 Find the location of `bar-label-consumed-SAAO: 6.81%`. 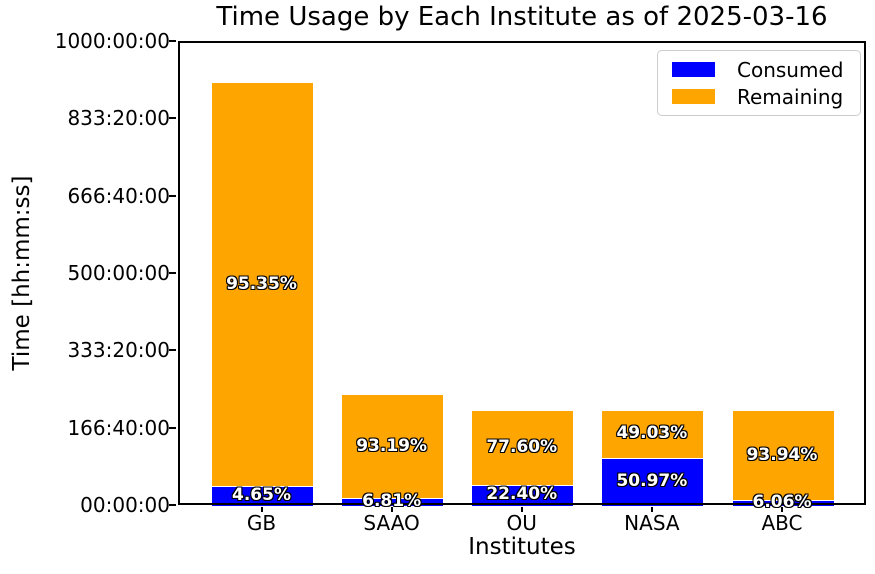

bar-label-consumed-SAAO: 6.81% is located at coordinates (392, 501).